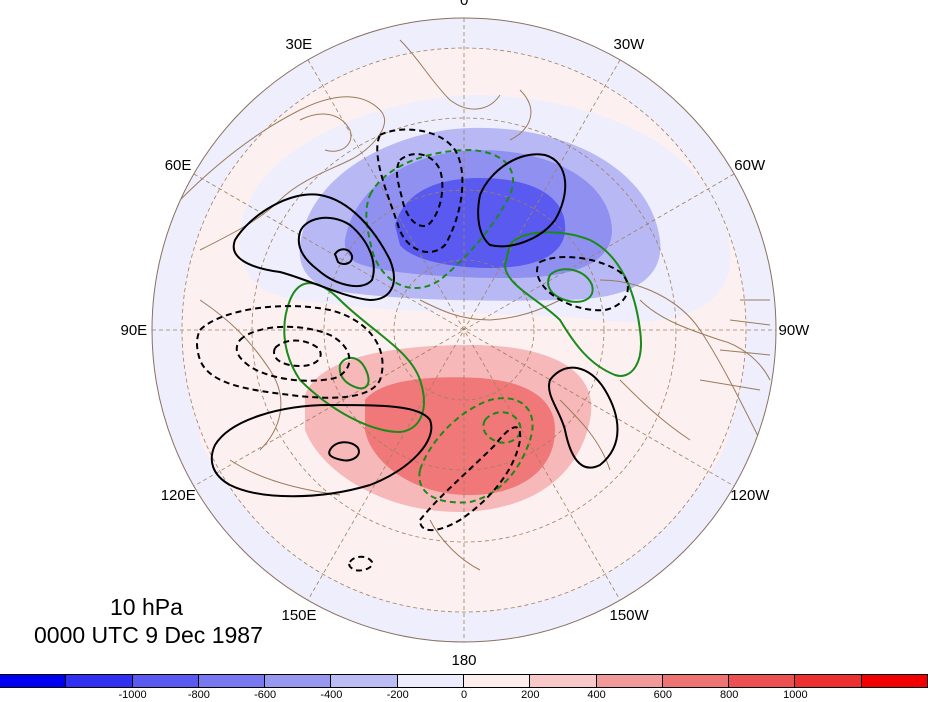  What do you see at coordinates (178, 165) in the screenshot?
I see `longitude-label: 60E` at bounding box center [178, 165].